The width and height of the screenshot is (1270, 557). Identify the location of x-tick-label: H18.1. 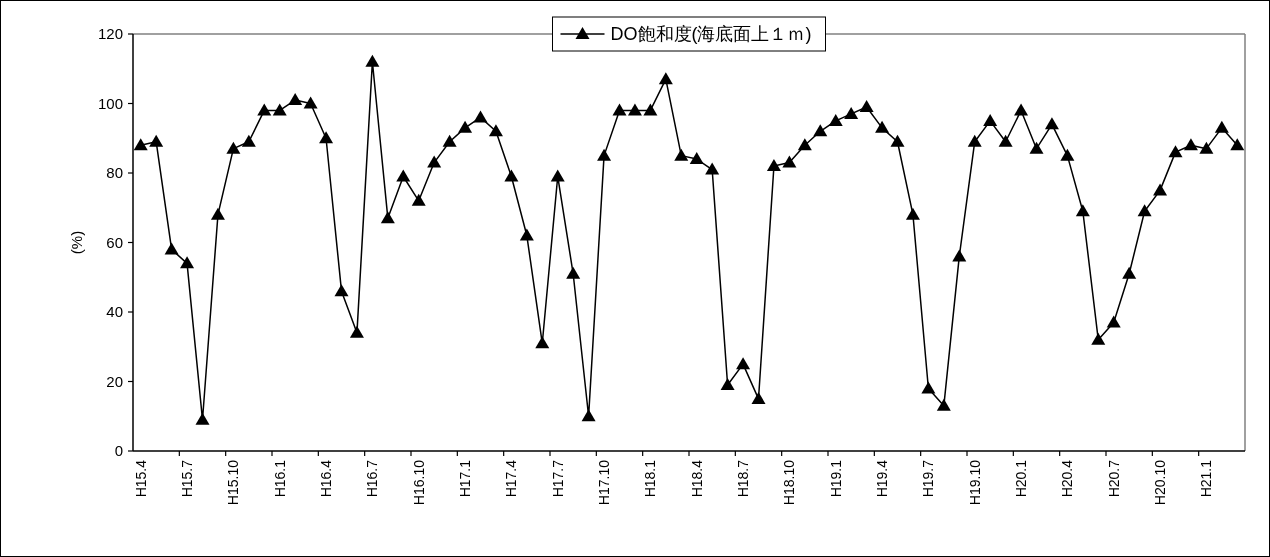
(650, 478).